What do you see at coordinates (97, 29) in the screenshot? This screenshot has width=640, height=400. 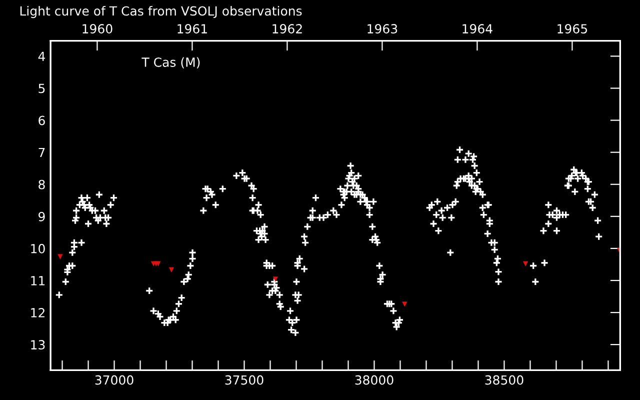 I see `x2-tick-label: 1960` at bounding box center [97, 29].